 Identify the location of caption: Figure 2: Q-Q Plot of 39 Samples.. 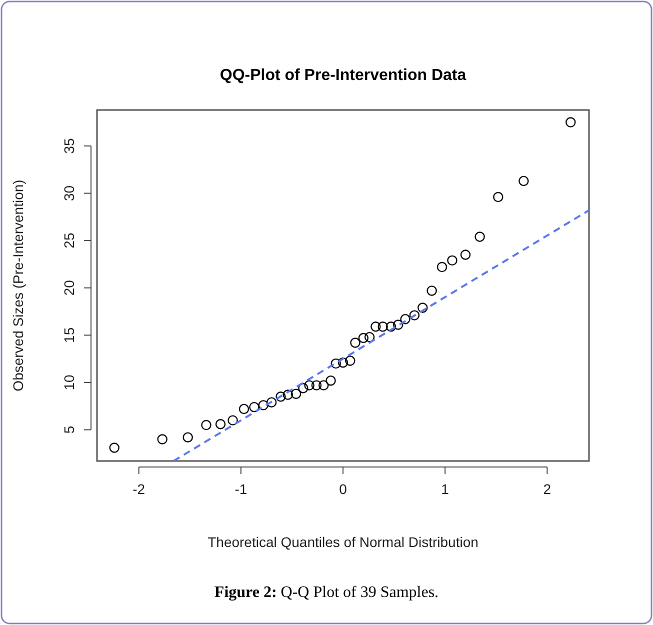
(326, 592).